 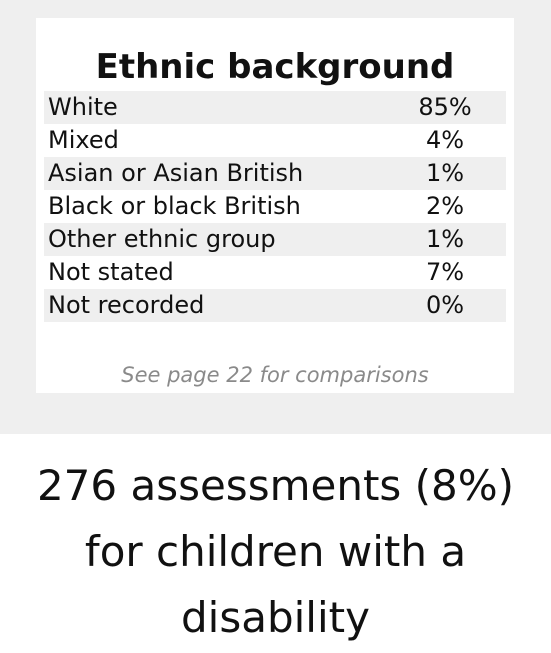 What do you see at coordinates (275, 375) in the screenshot?
I see `comparison-note: See page 22 for comparisons` at bounding box center [275, 375].